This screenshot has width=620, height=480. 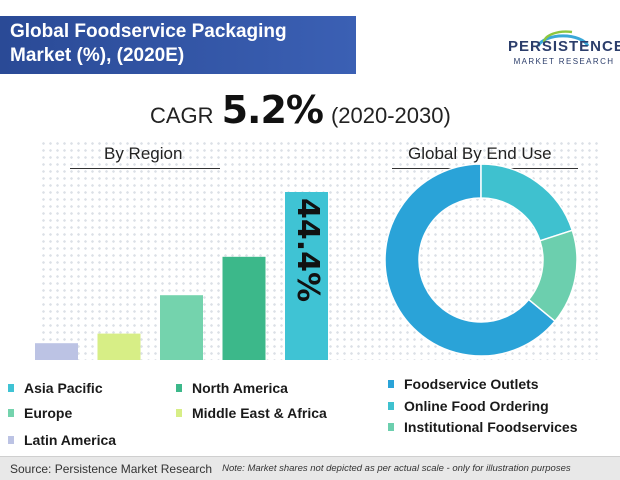 What do you see at coordinates (240, 388) in the screenshot?
I see `legend-label-north-america: North America` at bounding box center [240, 388].